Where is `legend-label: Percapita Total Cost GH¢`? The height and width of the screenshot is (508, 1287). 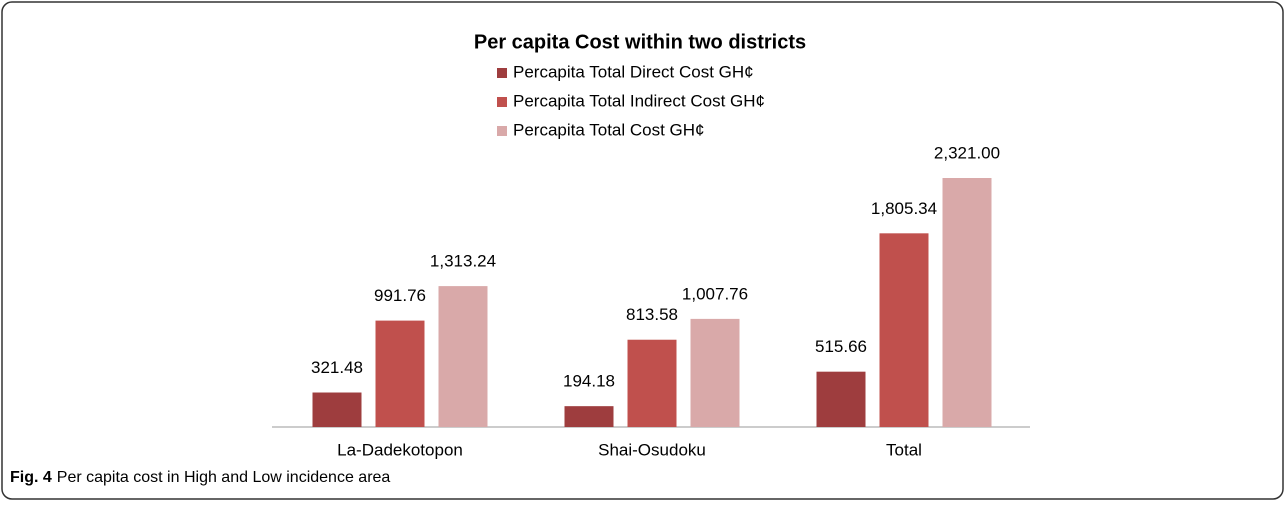
legend-label: Percapita Total Cost GH¢ is located at coordinates (609, 129).